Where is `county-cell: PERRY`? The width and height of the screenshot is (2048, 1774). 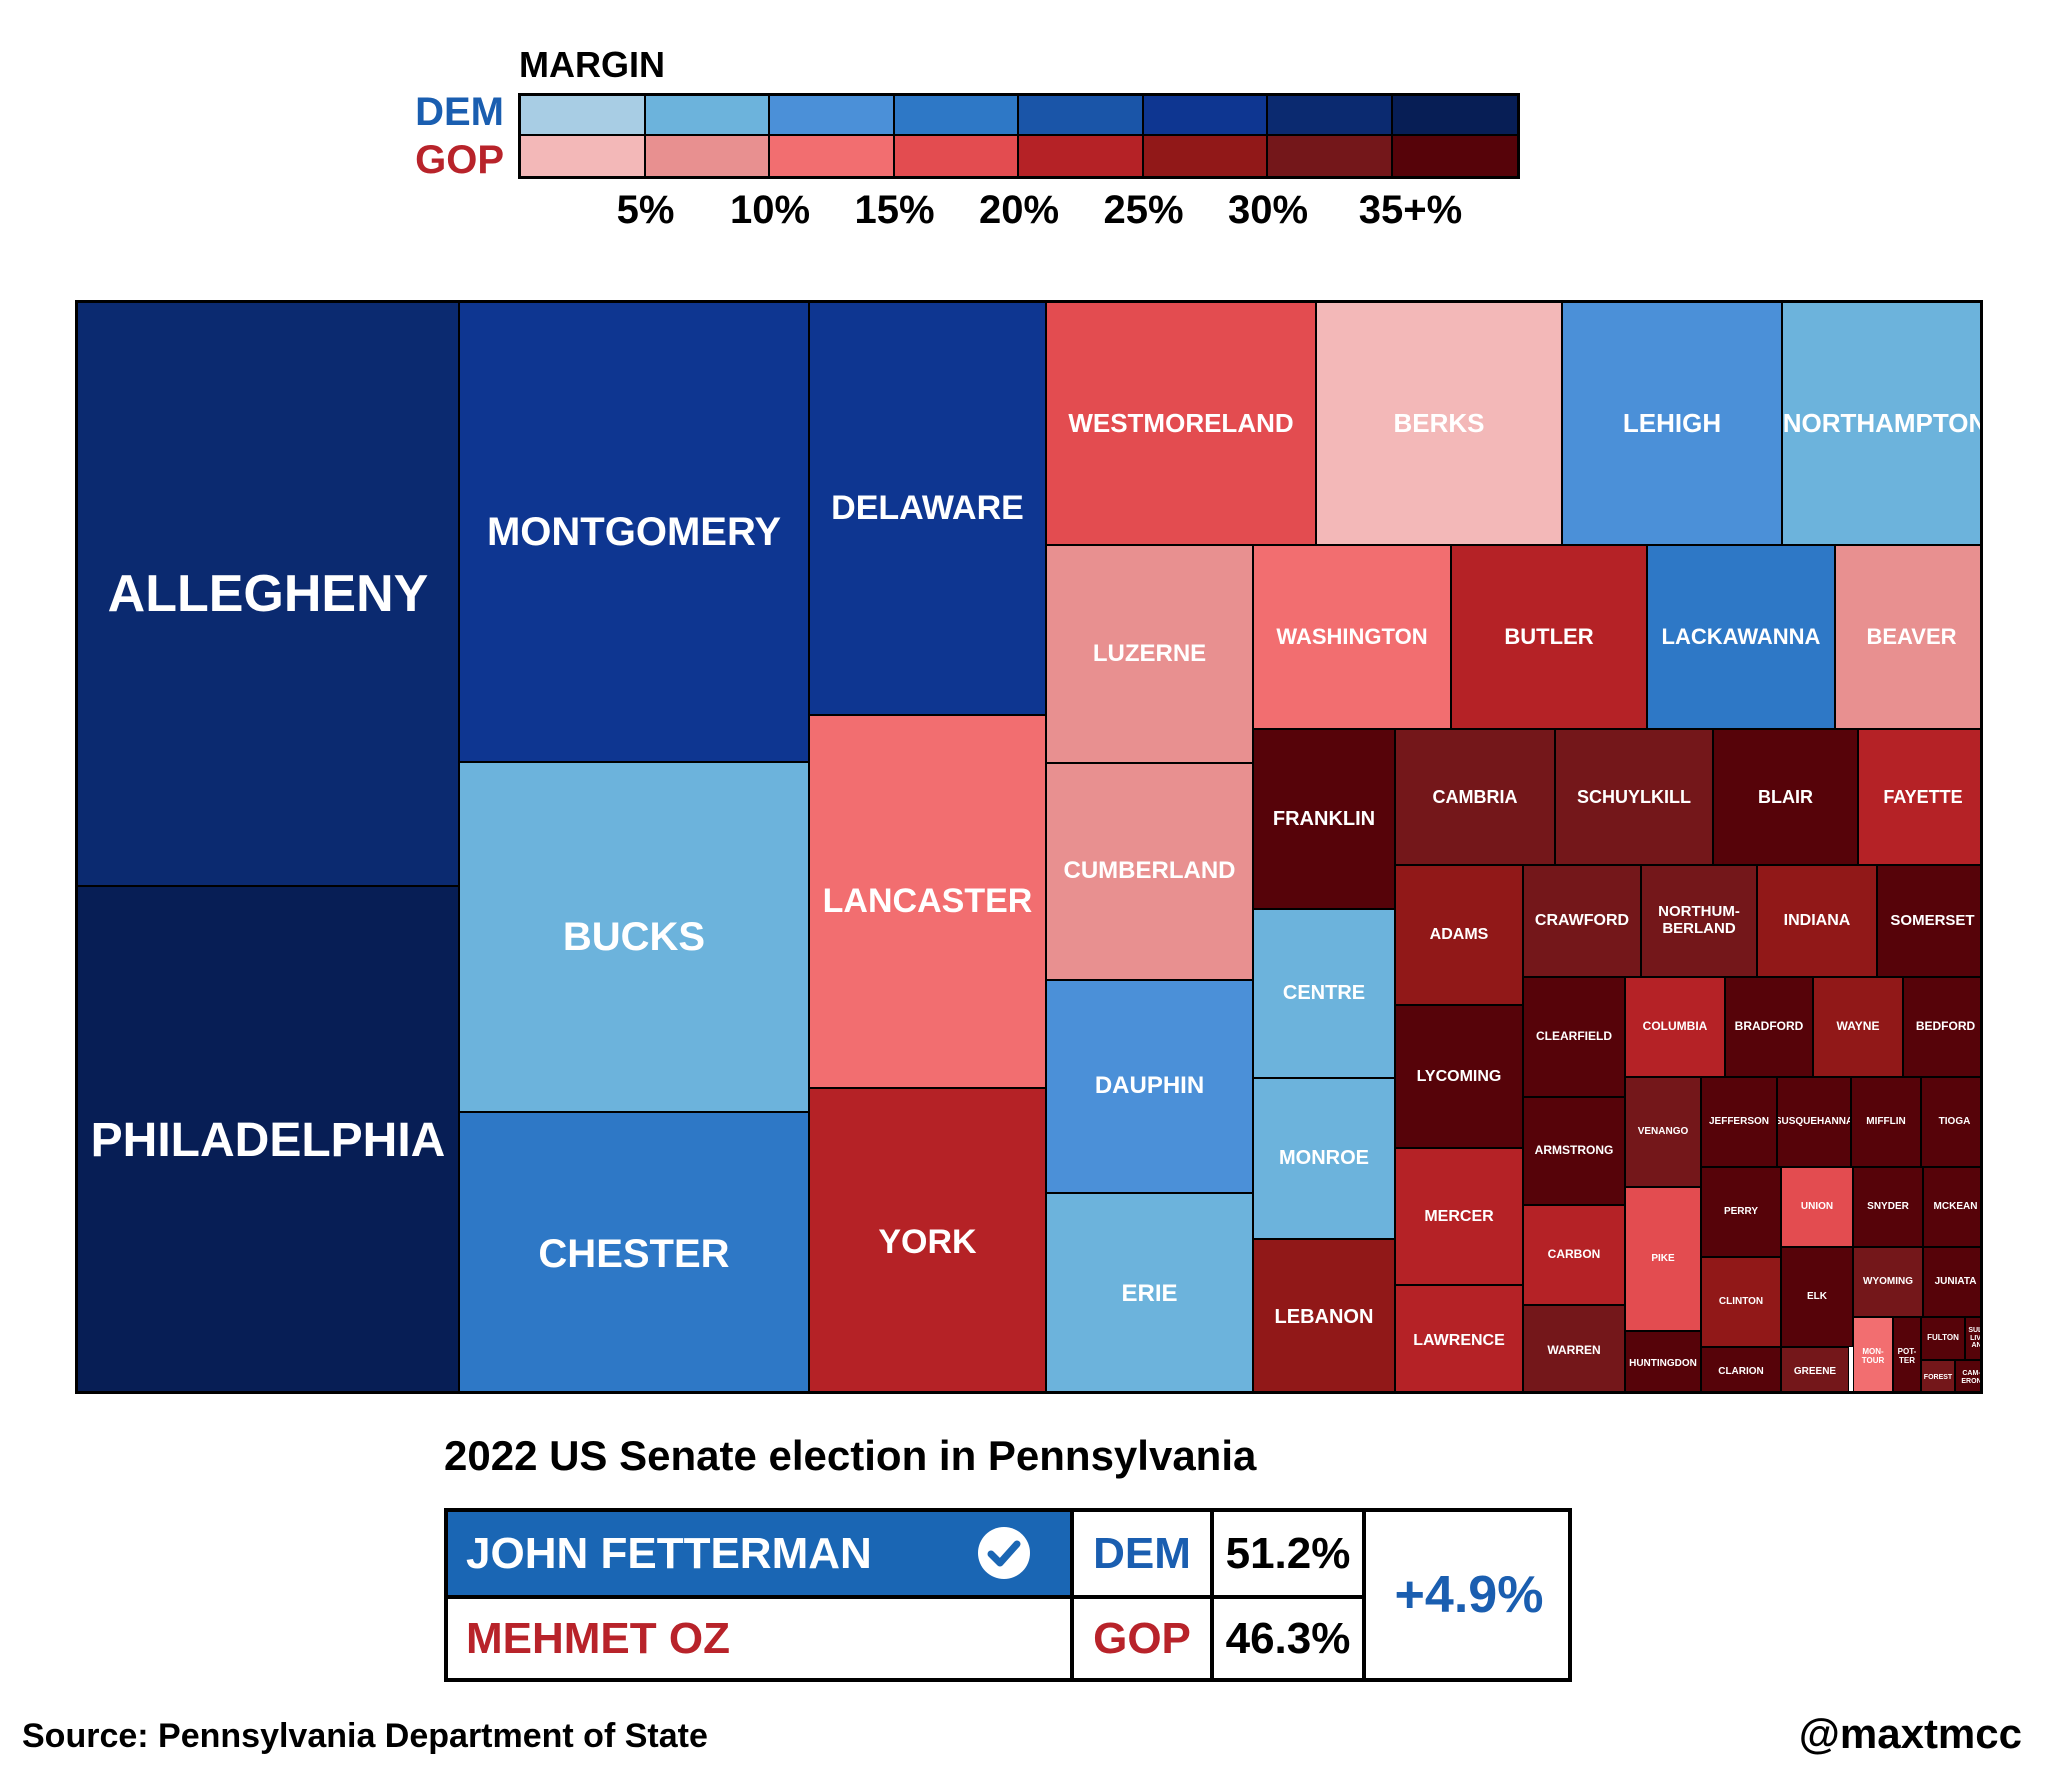 county-cell: PERRY is located at coordinates (1741, 1212).